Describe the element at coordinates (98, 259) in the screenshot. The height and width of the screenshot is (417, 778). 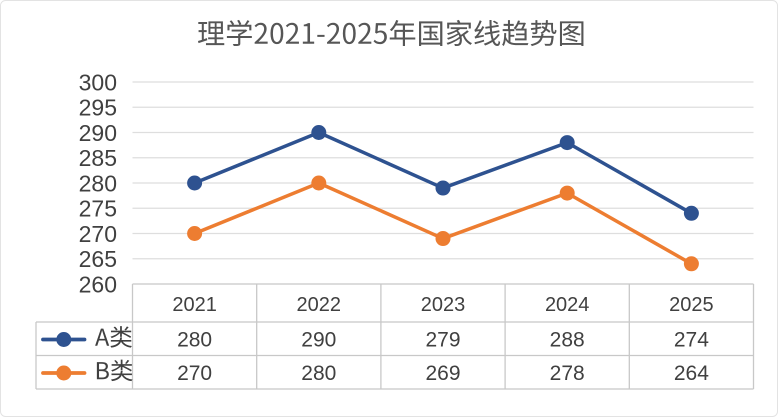
I see `svg-text: 265` at that location.